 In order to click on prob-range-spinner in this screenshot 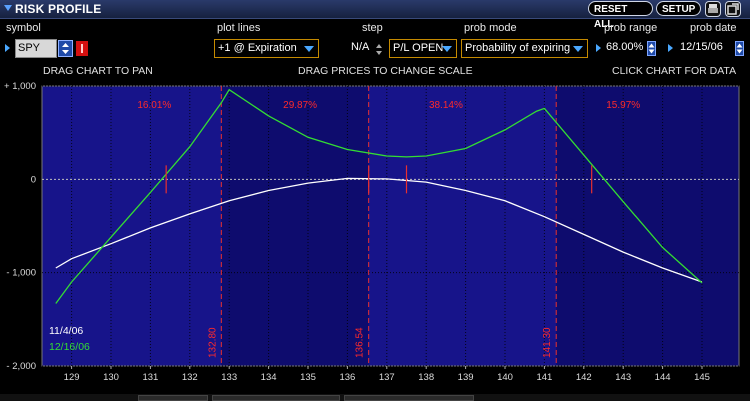, I will do `click(651, 48)`.